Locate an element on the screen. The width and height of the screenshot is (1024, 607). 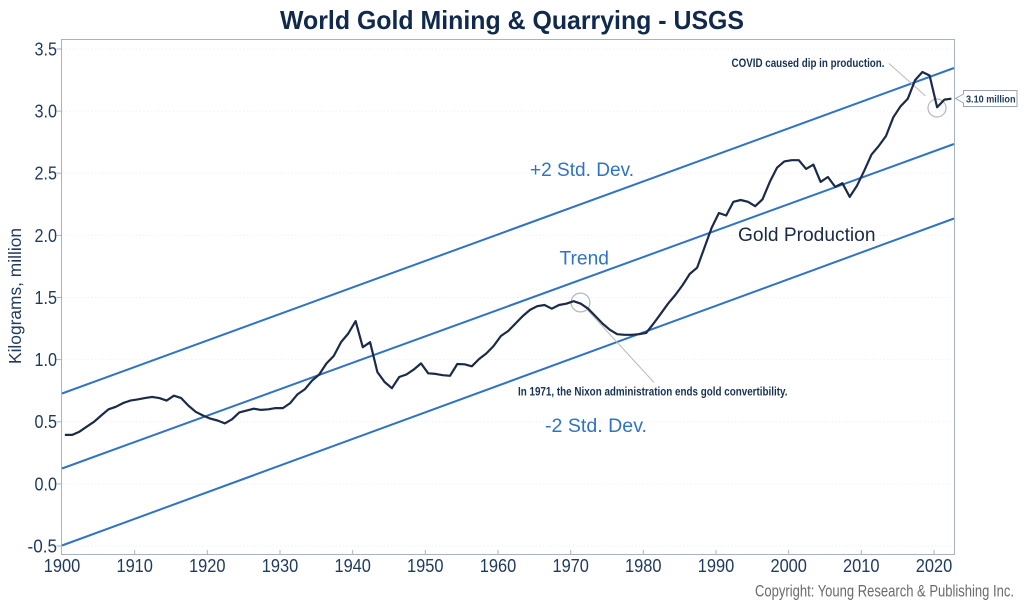
svg-text: 2.0 is located at coordinates (46, 236).